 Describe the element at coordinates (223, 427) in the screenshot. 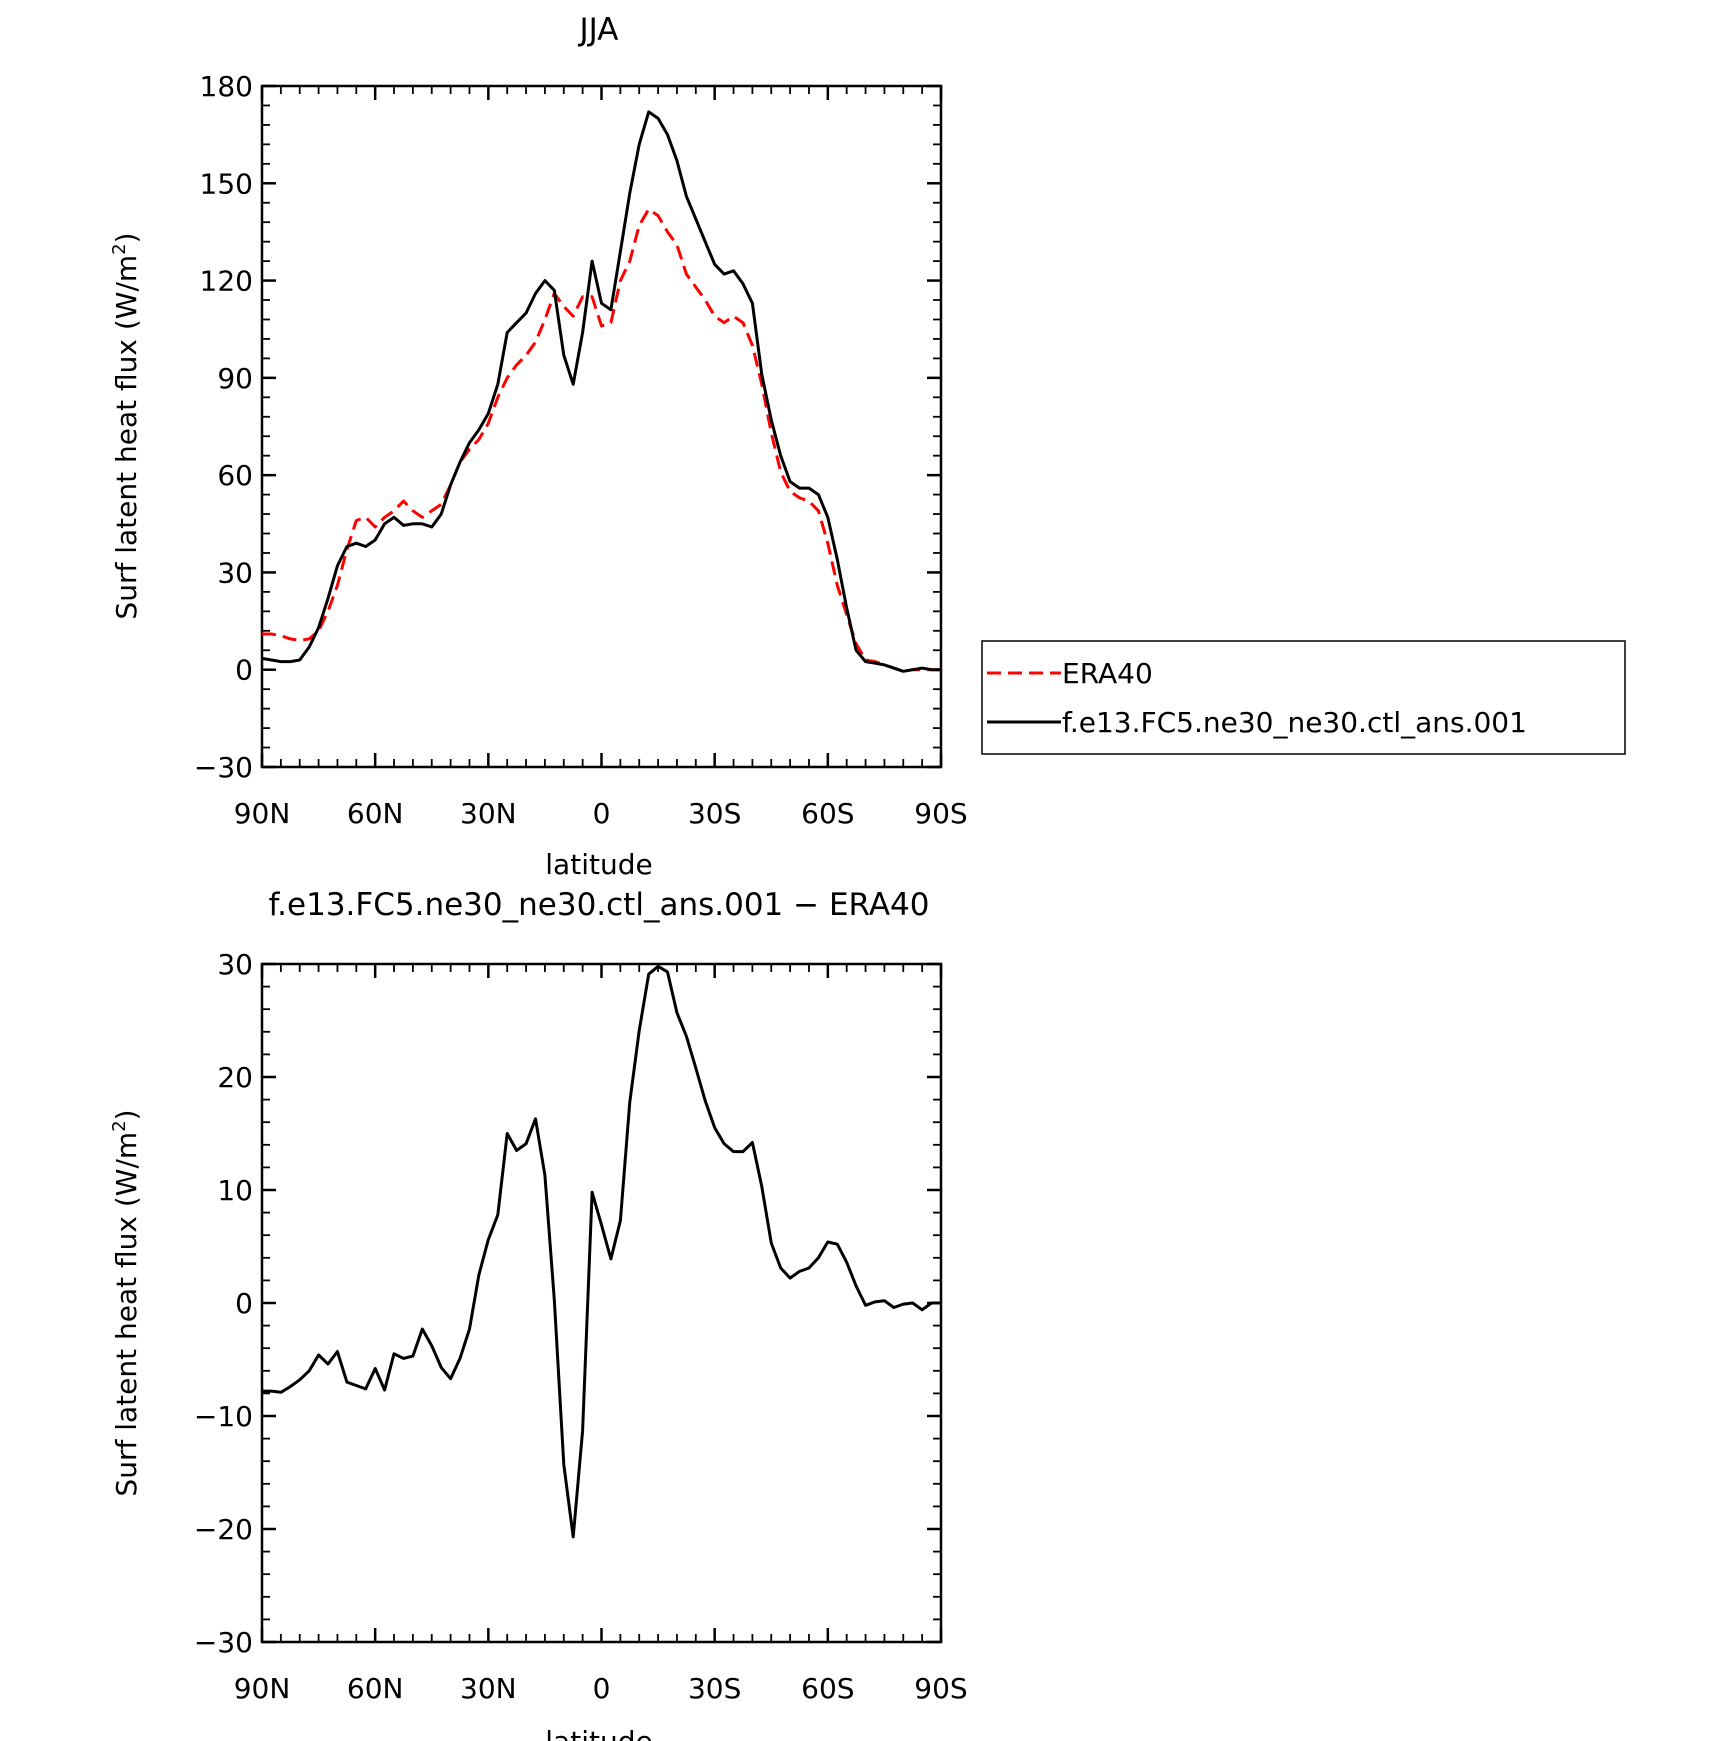

I see `y-tick-labels: −30 0 30 60 90 120 150 180` at that location.